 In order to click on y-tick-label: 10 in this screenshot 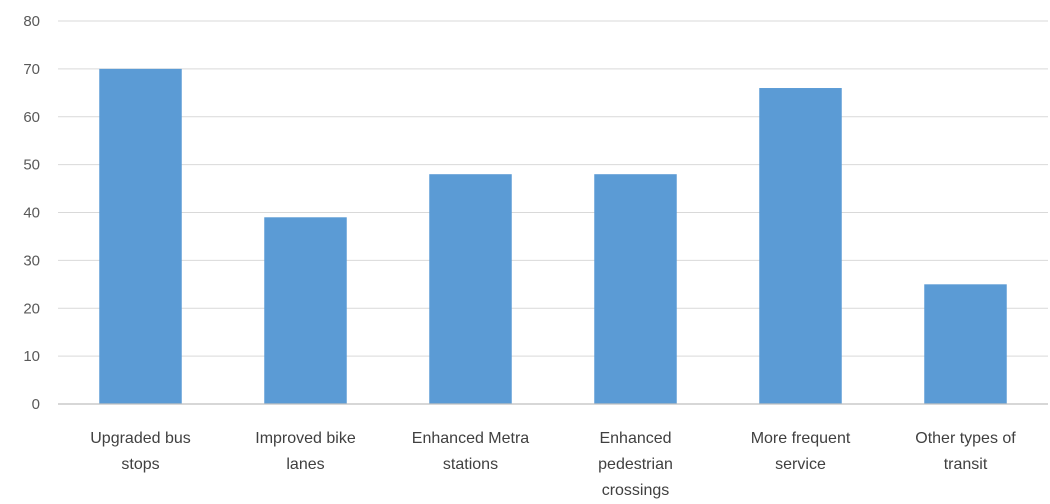, I will do `click(31, 356)`.